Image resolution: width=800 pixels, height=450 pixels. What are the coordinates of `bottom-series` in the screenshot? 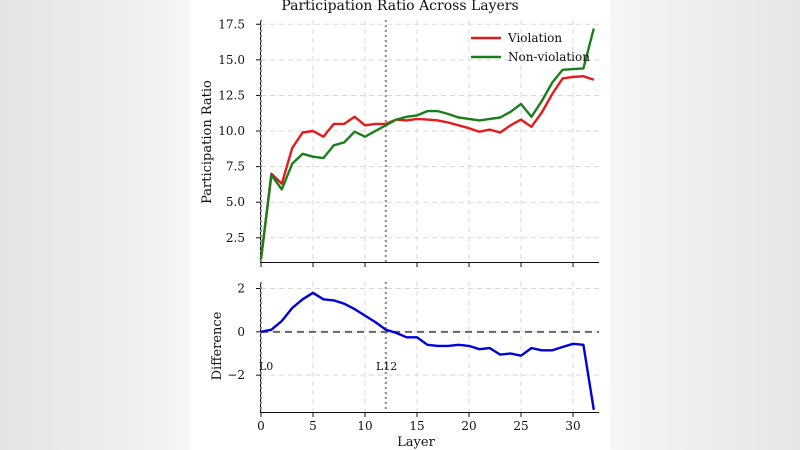 It's located at (429, 347).